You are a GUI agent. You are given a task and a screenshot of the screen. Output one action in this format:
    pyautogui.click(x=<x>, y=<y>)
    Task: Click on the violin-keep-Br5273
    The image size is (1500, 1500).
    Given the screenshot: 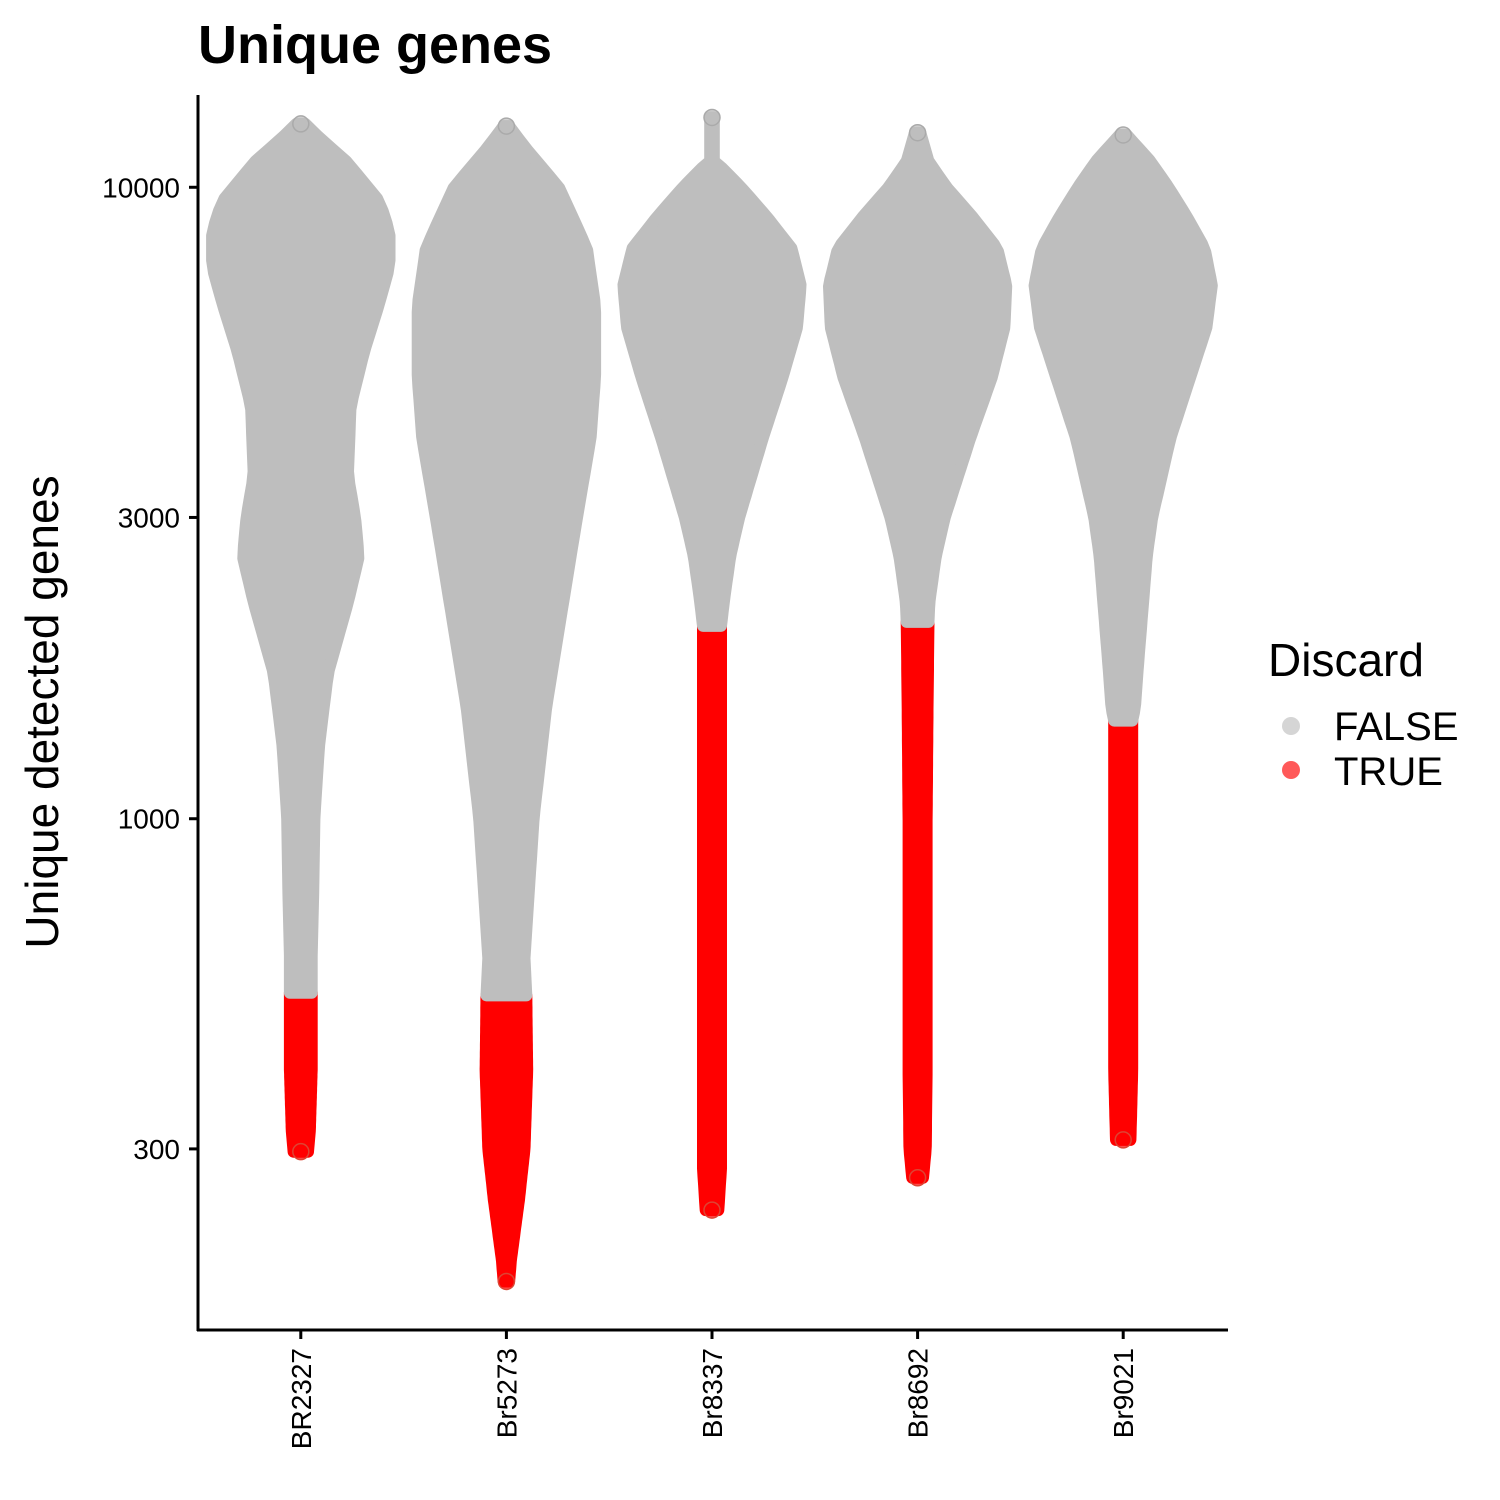 What is the action you would take?
    pyautogui.click(x=506, y=561)
    